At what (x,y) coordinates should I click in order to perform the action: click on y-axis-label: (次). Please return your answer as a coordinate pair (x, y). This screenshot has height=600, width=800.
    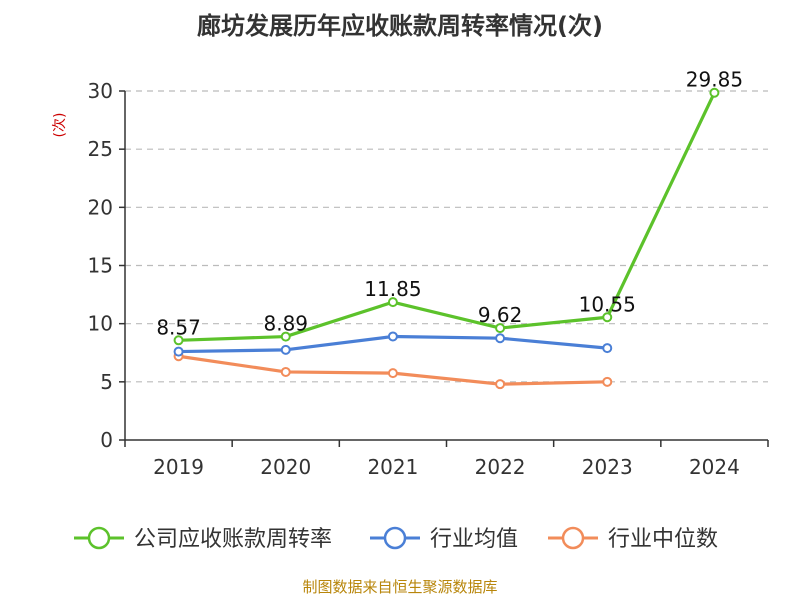
    Looking at the image, I should click on (60, 125).